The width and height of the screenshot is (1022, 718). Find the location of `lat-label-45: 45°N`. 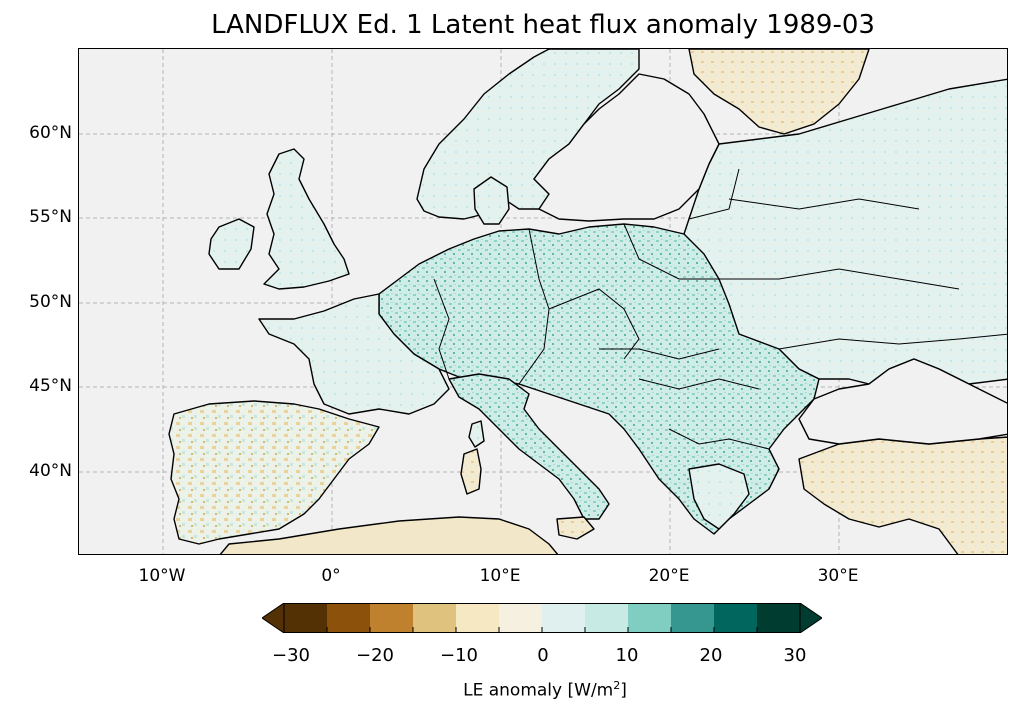

lat-label-45: 45°N is located at coordinates (50, 386).